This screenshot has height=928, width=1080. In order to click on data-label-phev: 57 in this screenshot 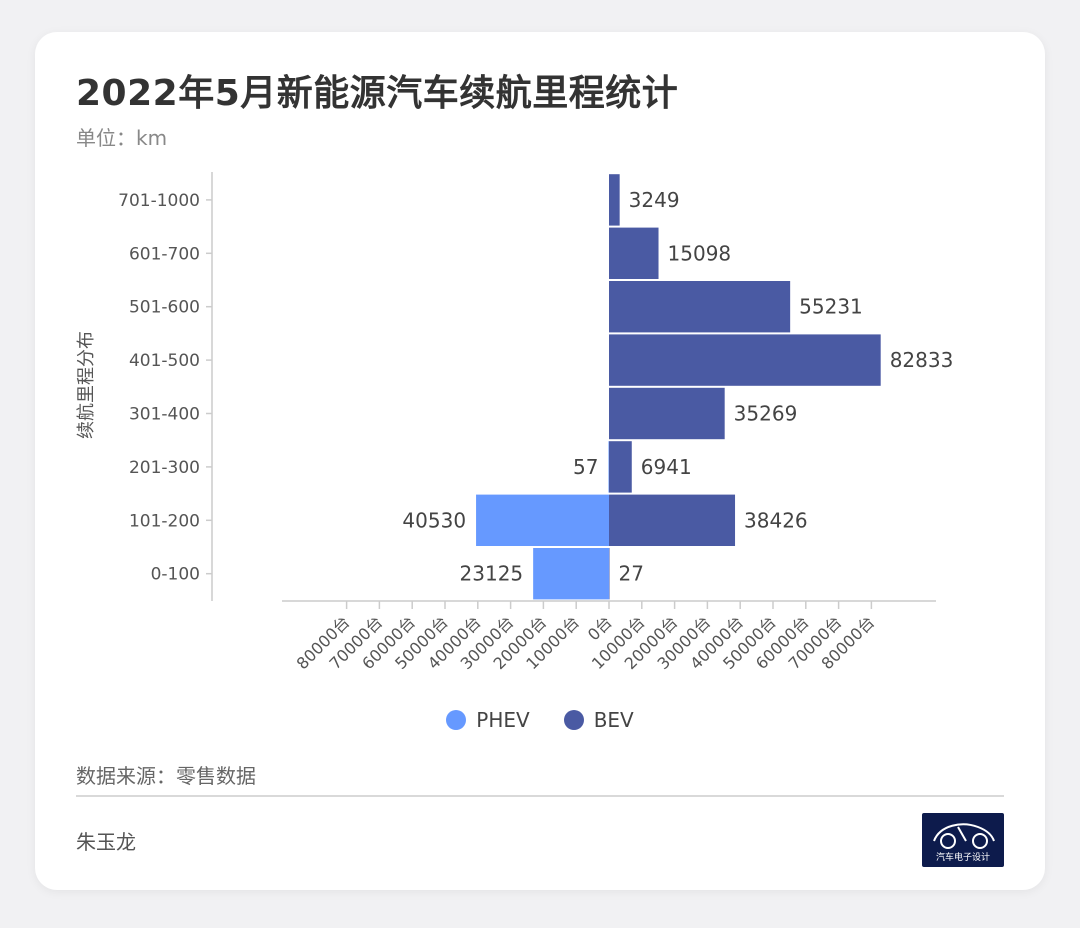, I will do `click(585, 467)`.